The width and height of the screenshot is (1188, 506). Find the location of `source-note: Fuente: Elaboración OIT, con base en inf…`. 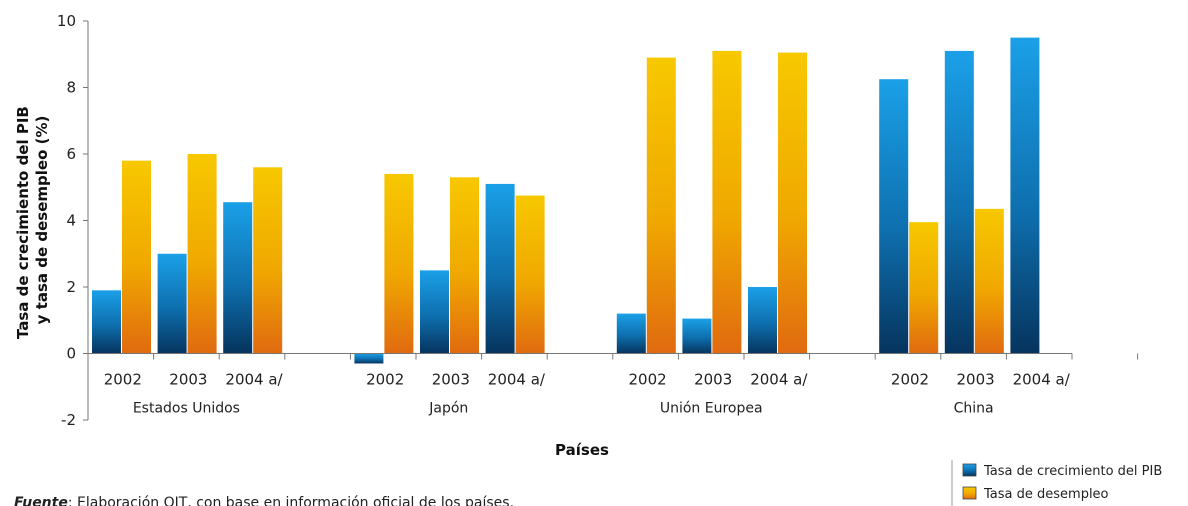

source-note: Fuente: Elaboración OIT, con base en inf… is located at coordinates (264, 497).